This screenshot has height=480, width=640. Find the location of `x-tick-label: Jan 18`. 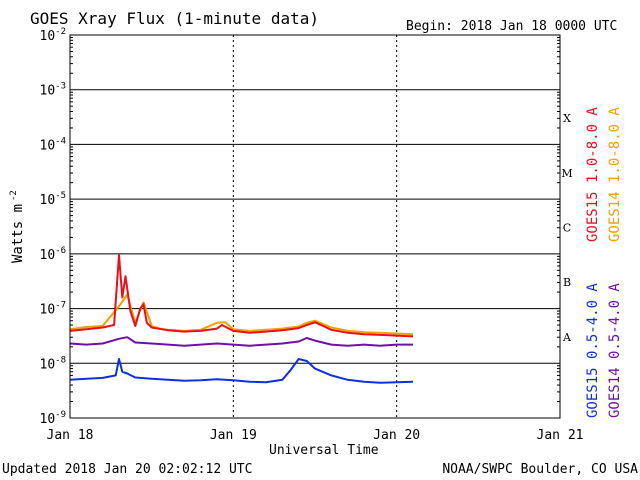

x-tick-label: Jan 18 is located at coordinates (70, 435).